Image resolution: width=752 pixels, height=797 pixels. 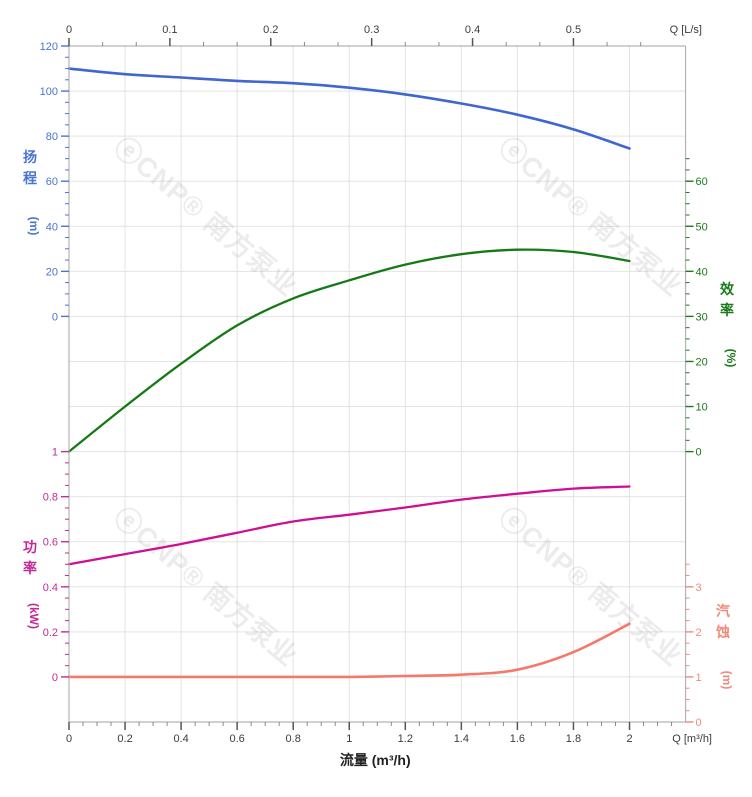 I want to click on power-tick-label: 1, so click(x=55, y=453).